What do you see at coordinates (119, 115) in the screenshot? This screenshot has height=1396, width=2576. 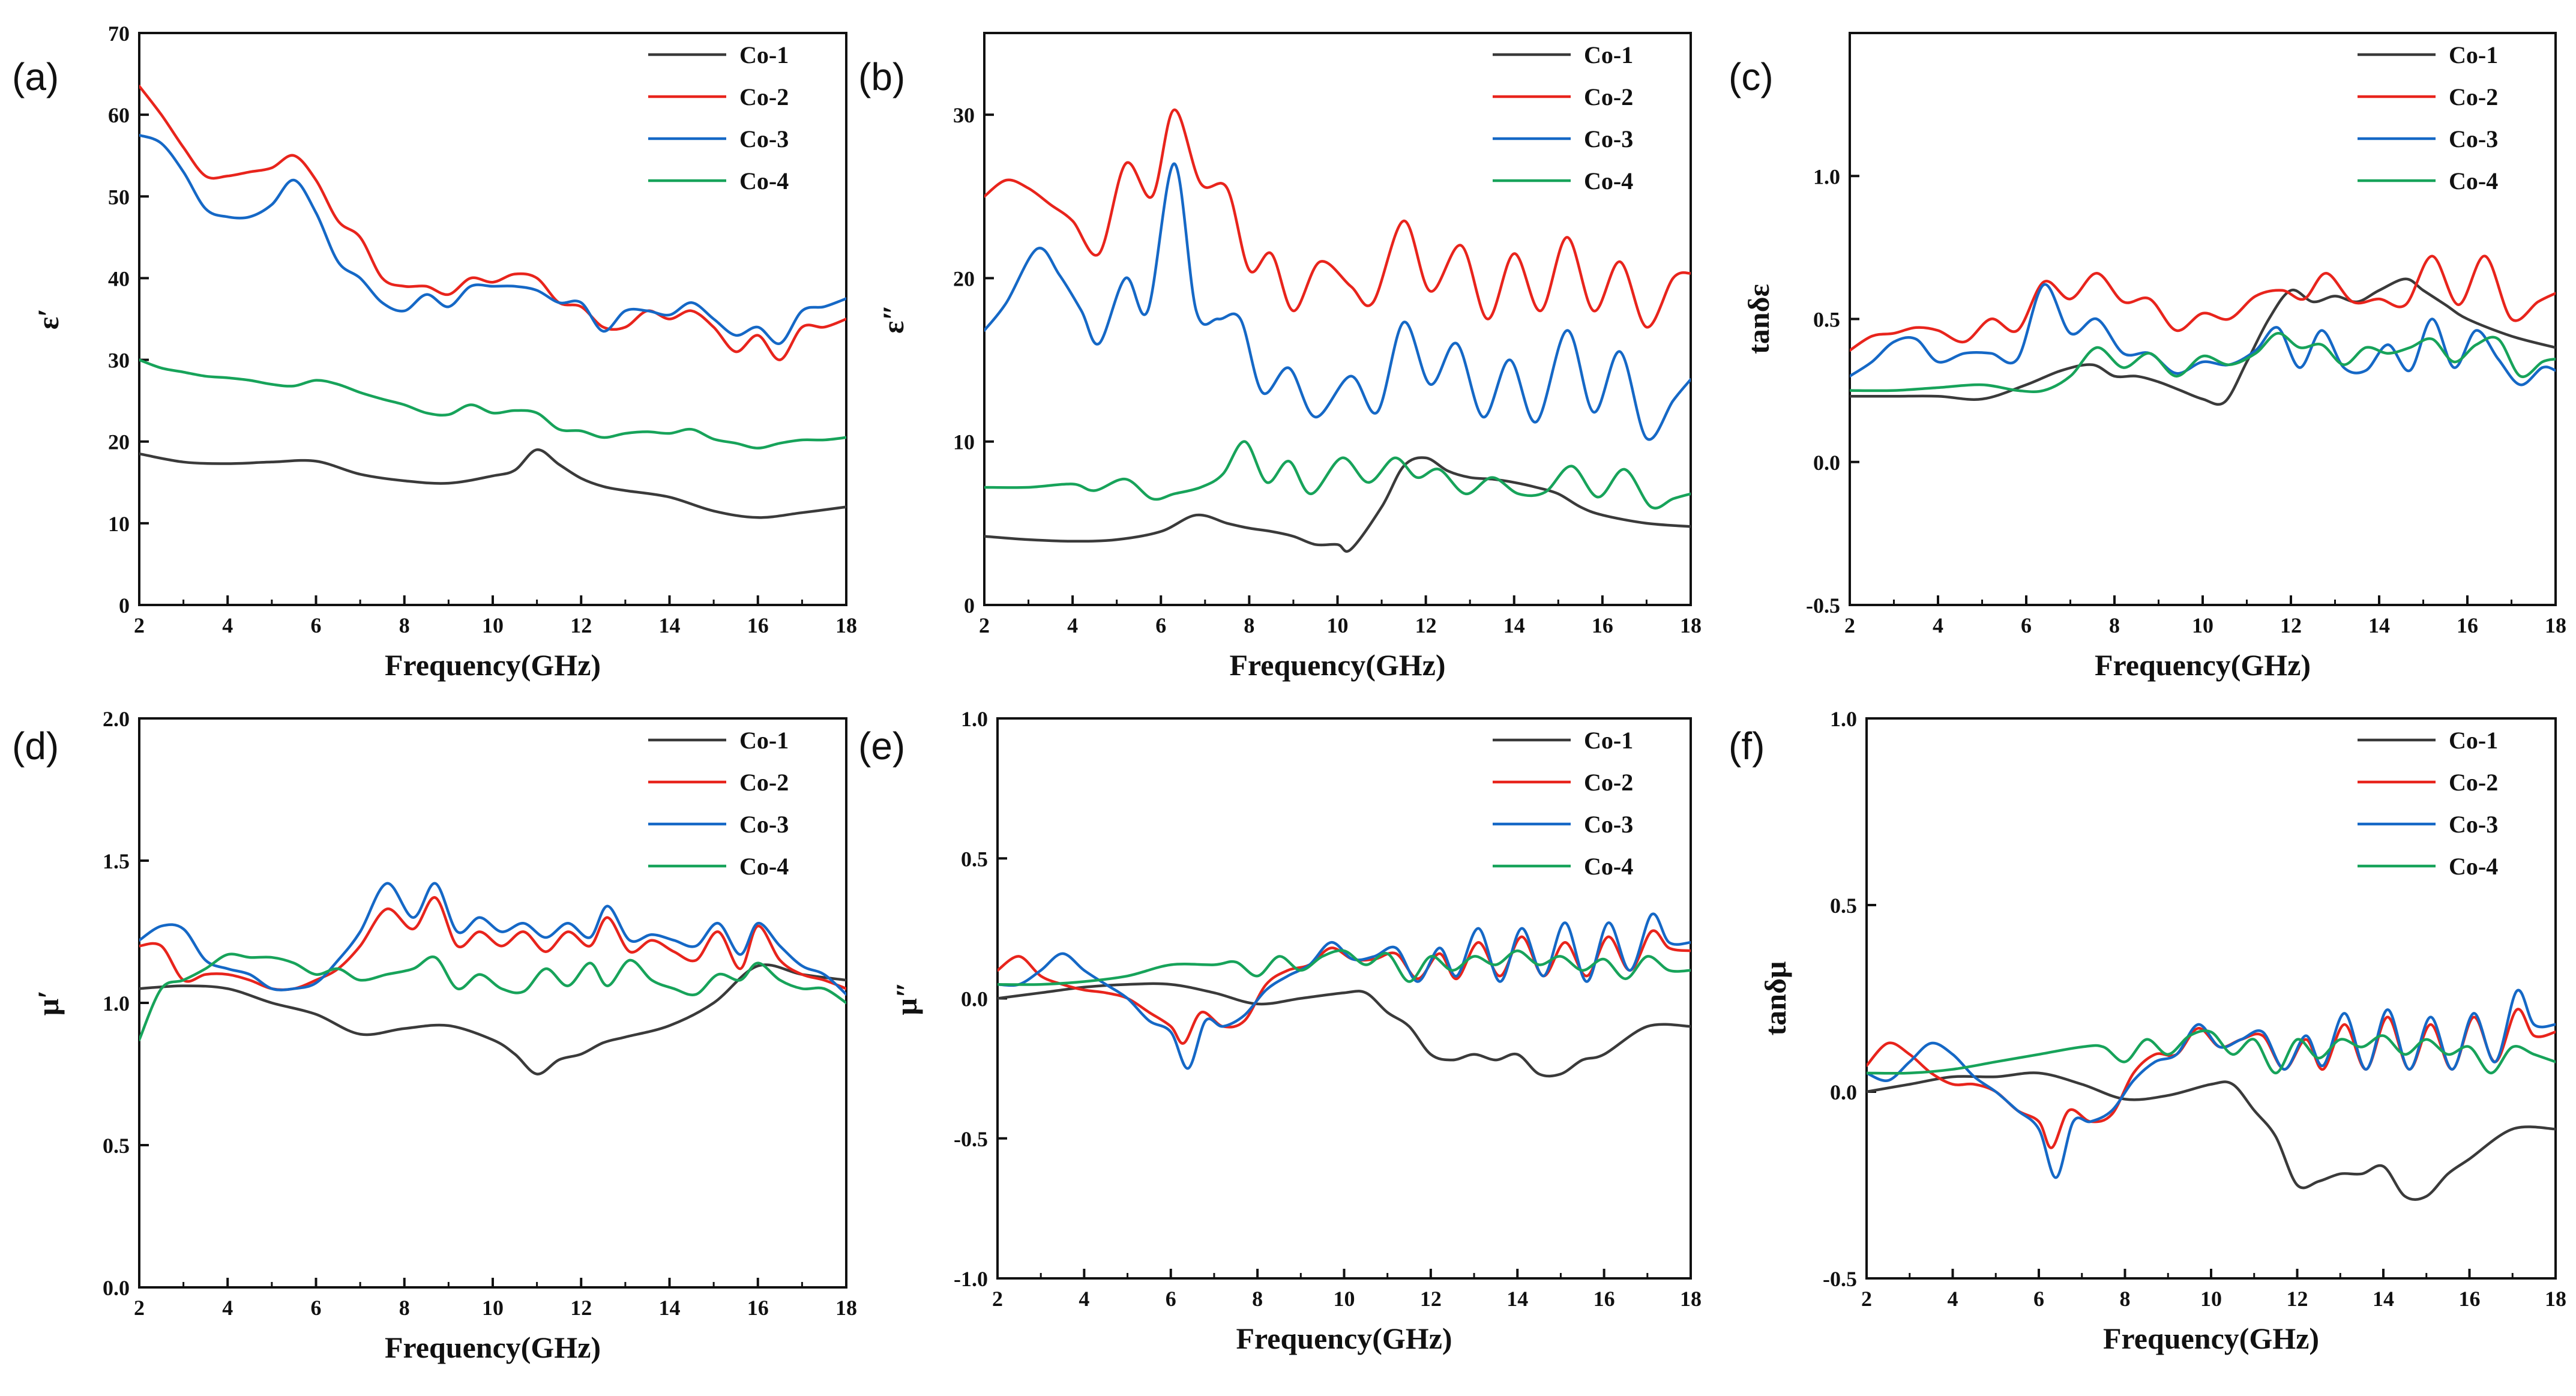 I see `y-tick-label: 60` at bounding box center [119, 115].